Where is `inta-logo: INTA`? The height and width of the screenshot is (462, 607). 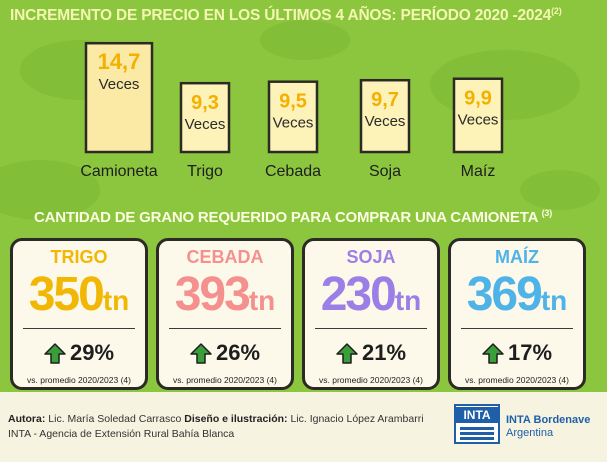 inta-logo: INTA is located at coordinates (477, 424).